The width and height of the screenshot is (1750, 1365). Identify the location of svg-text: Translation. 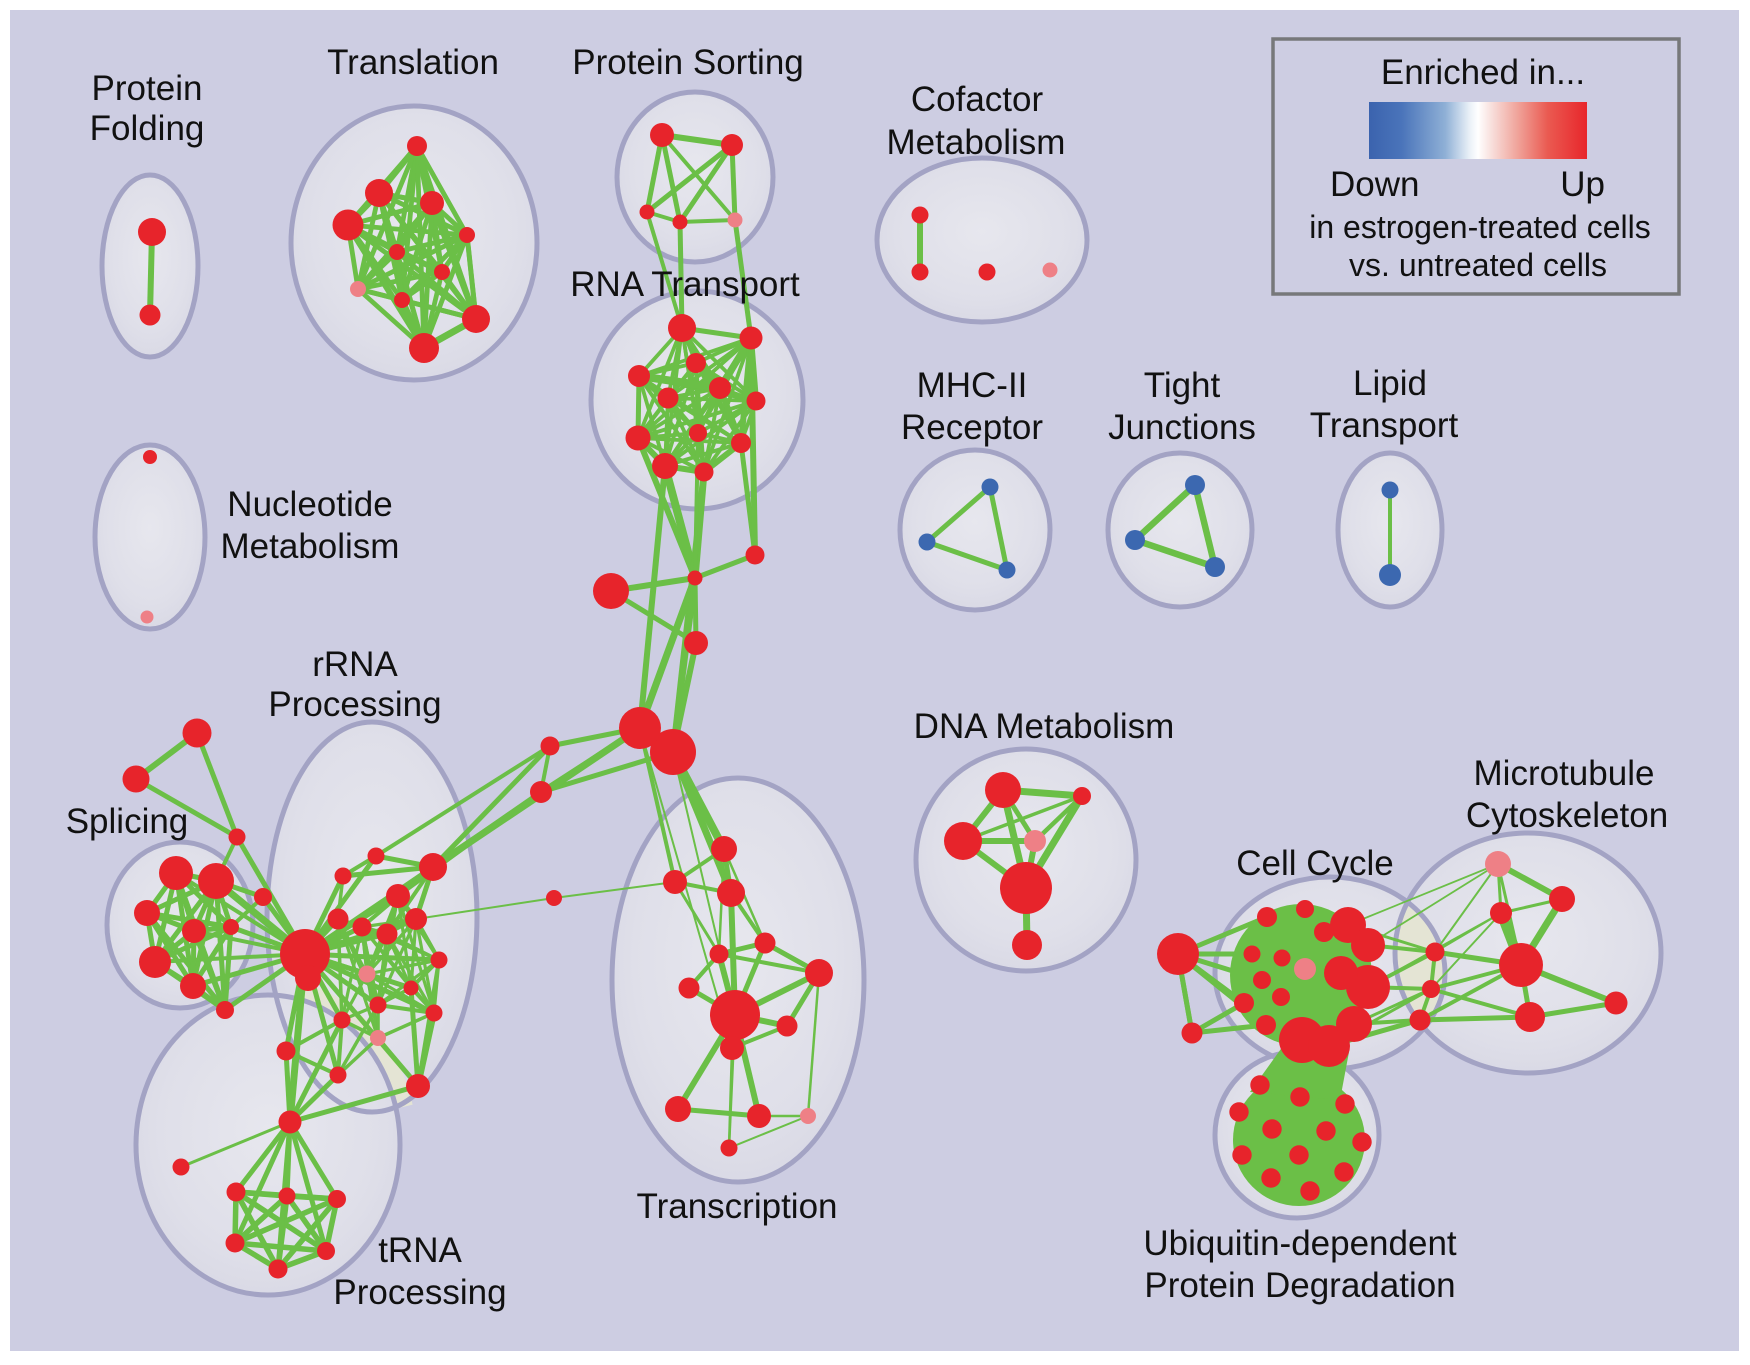
(413, 62).